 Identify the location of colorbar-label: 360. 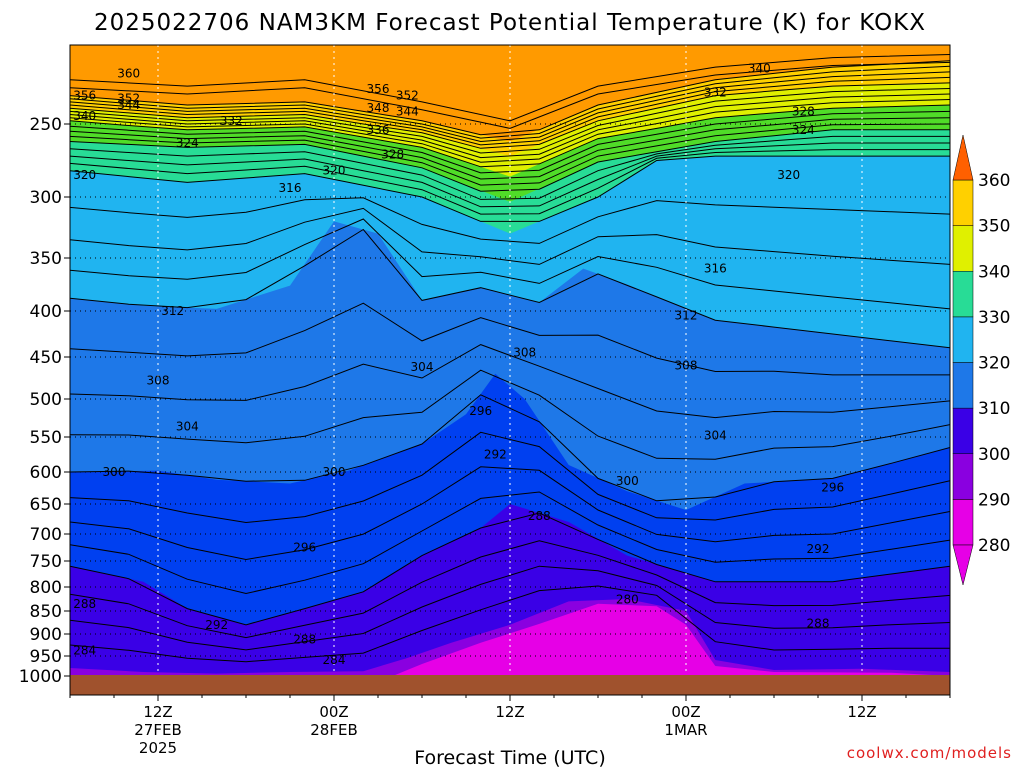
(994, 181).